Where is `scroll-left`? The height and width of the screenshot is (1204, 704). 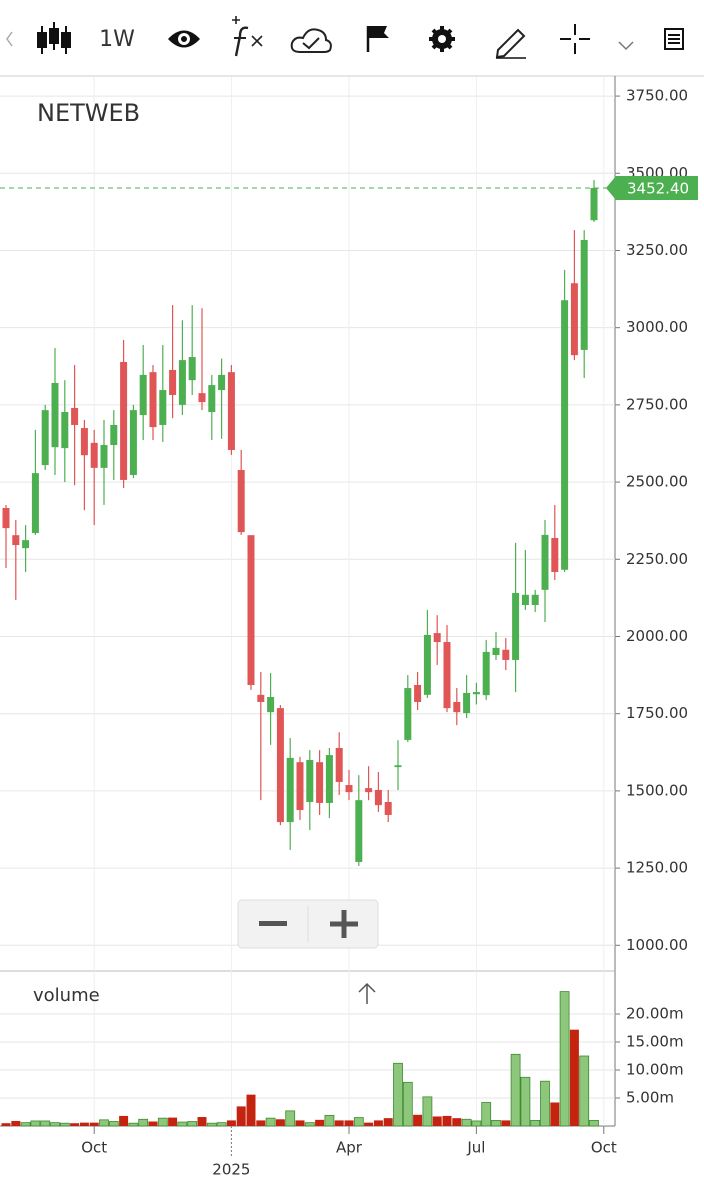 scroll-left is located at coordinates (9, 39).